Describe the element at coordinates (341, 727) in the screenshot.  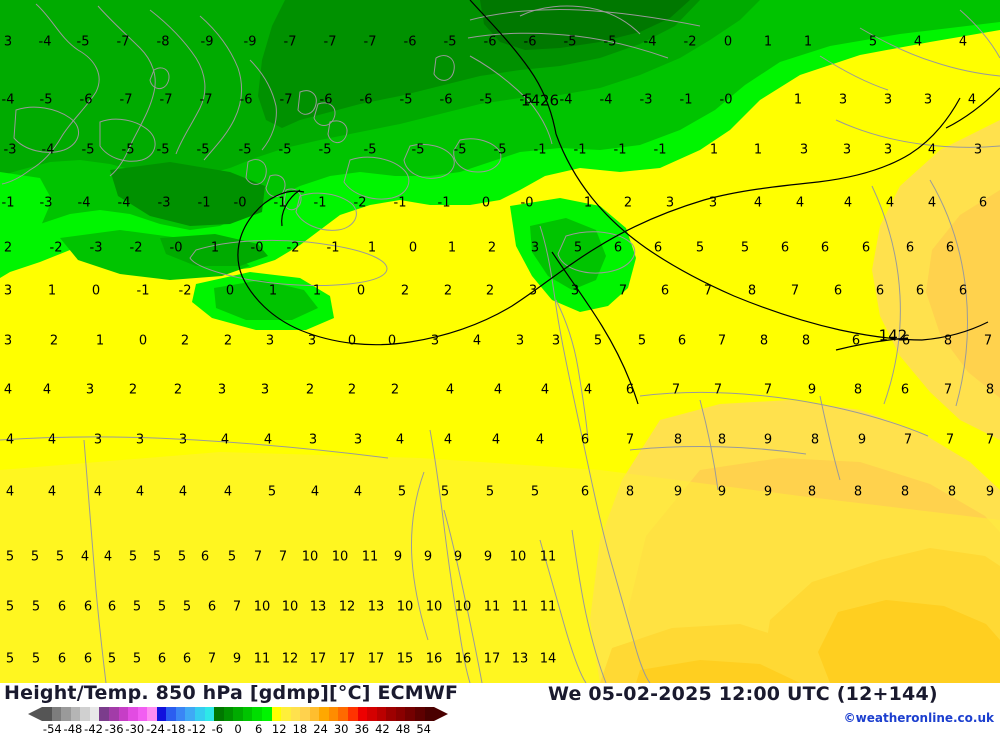
I see `colorbar-tick: 30` at that location.